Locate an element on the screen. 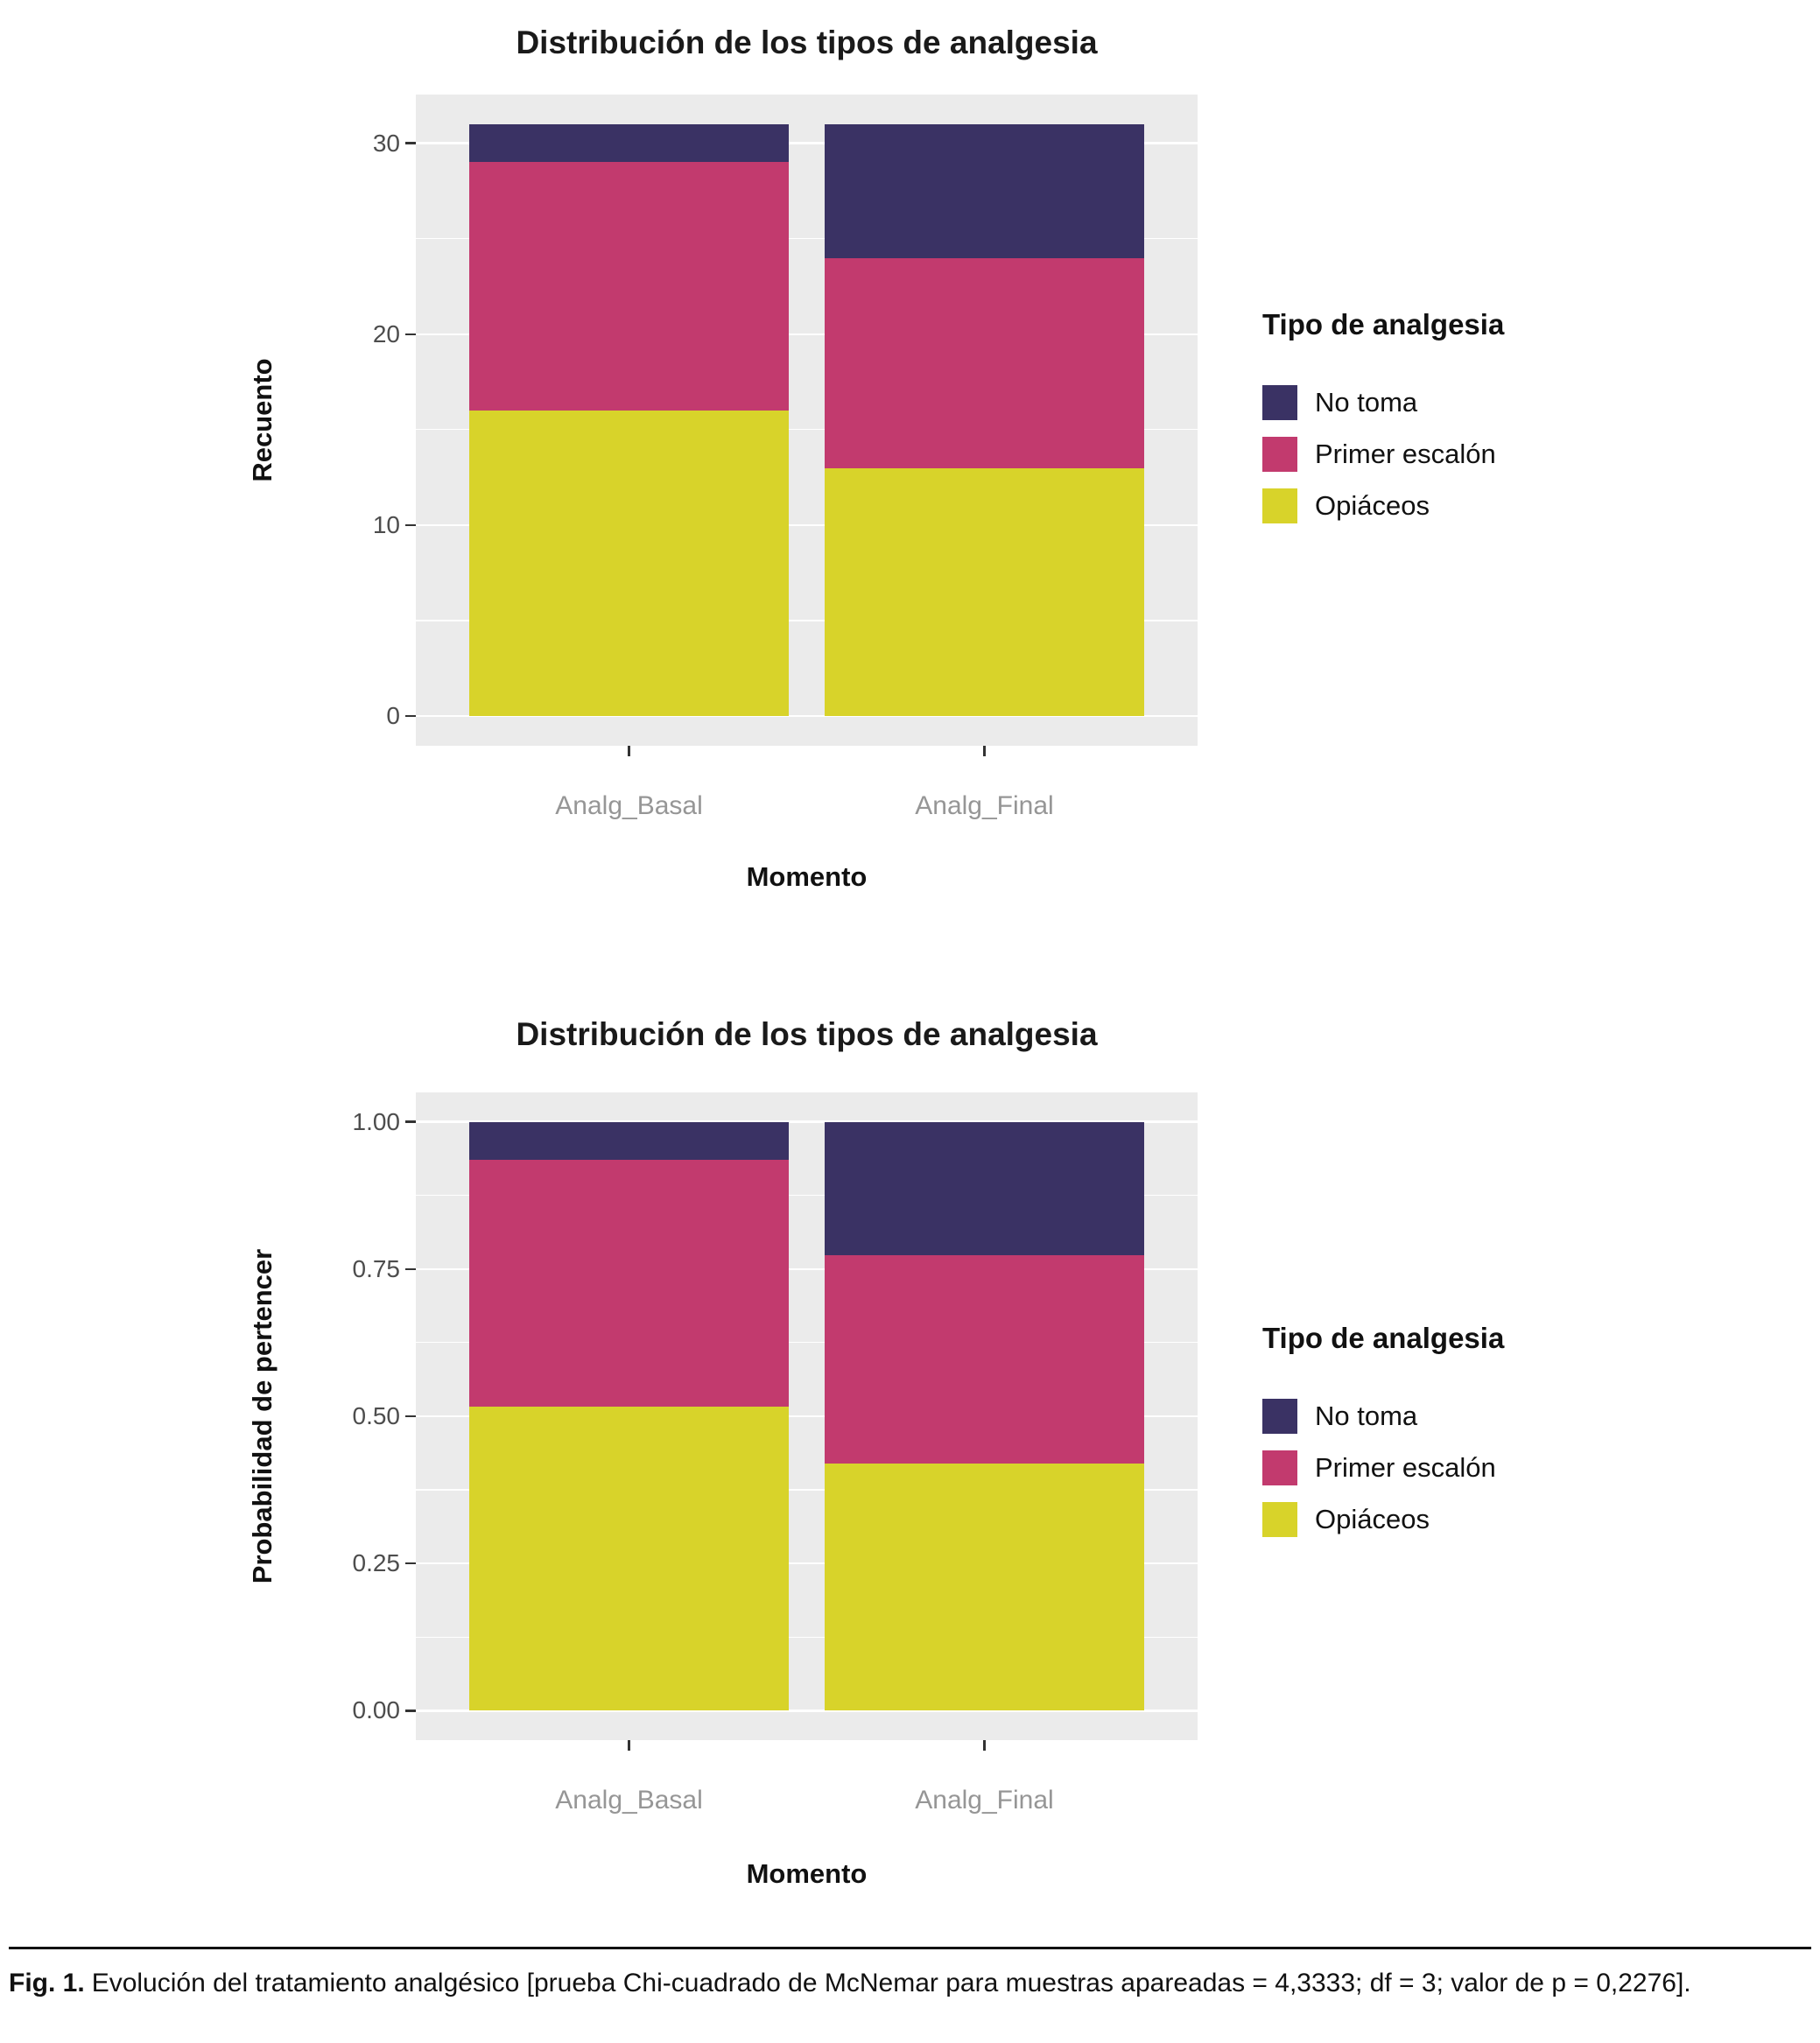  y-tick-label: 0.00 is located at coordinates (376, 1710).